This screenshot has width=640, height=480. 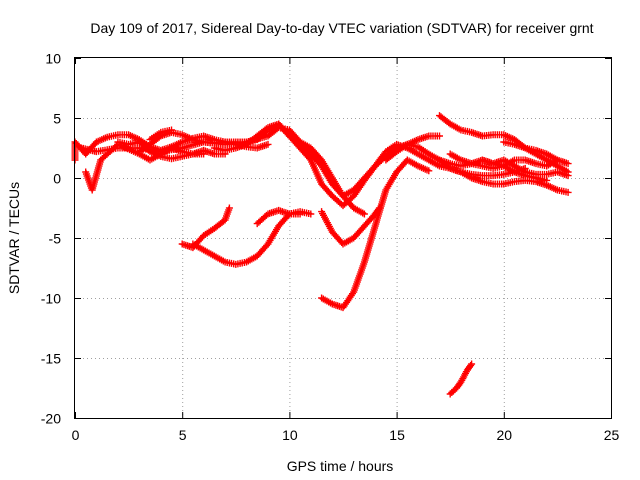 I want to click on y-tick-label: 10, so click(x=53, y=59).